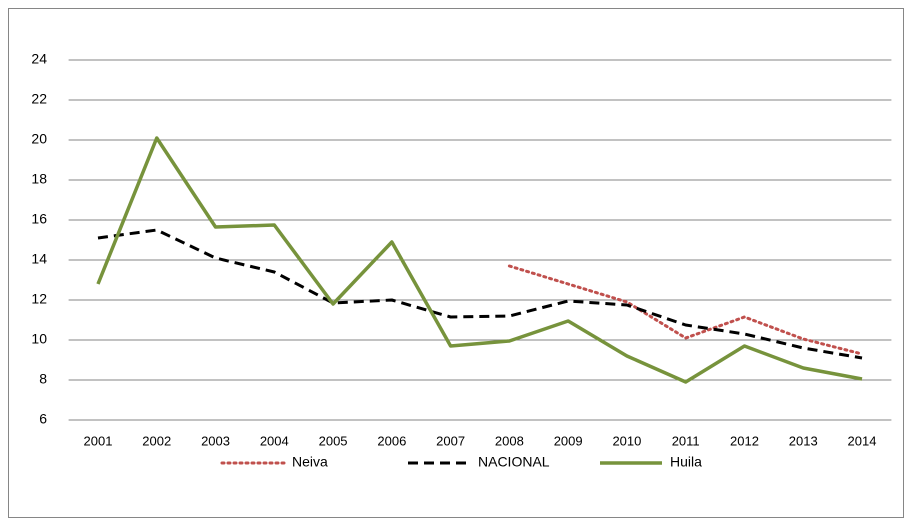 This screenshot has width=906, height=519. What do you see at coordinates (98, 440) in the screenshot?
I see `x-tick-label: 2001` at bounding box center [98, 440].